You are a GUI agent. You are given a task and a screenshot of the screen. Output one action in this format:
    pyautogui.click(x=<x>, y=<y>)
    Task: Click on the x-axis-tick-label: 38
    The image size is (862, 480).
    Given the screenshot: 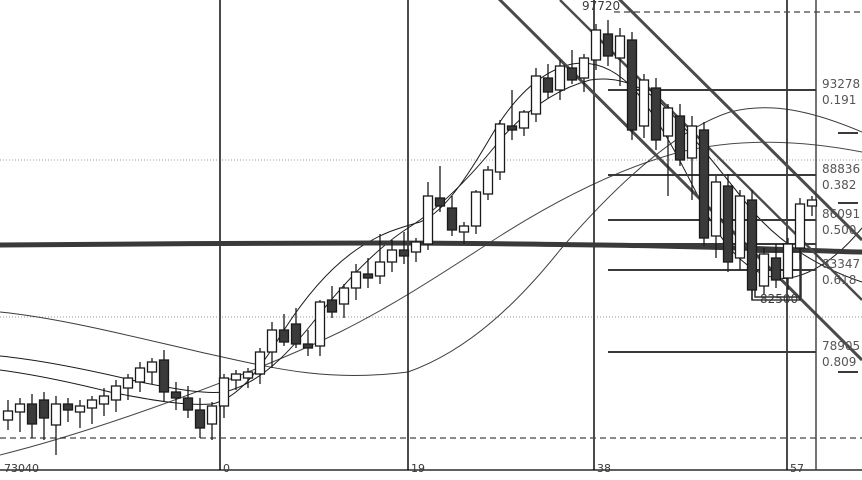 What is the action you would take?
    pyautogui.click(x=604, y=468)
    